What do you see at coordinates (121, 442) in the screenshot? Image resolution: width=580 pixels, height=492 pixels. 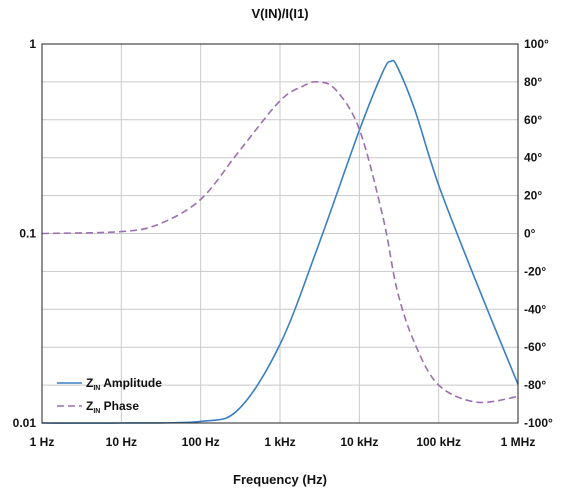 I see `x-tick-label: 10 Hz` at bounding box center [121, 442].